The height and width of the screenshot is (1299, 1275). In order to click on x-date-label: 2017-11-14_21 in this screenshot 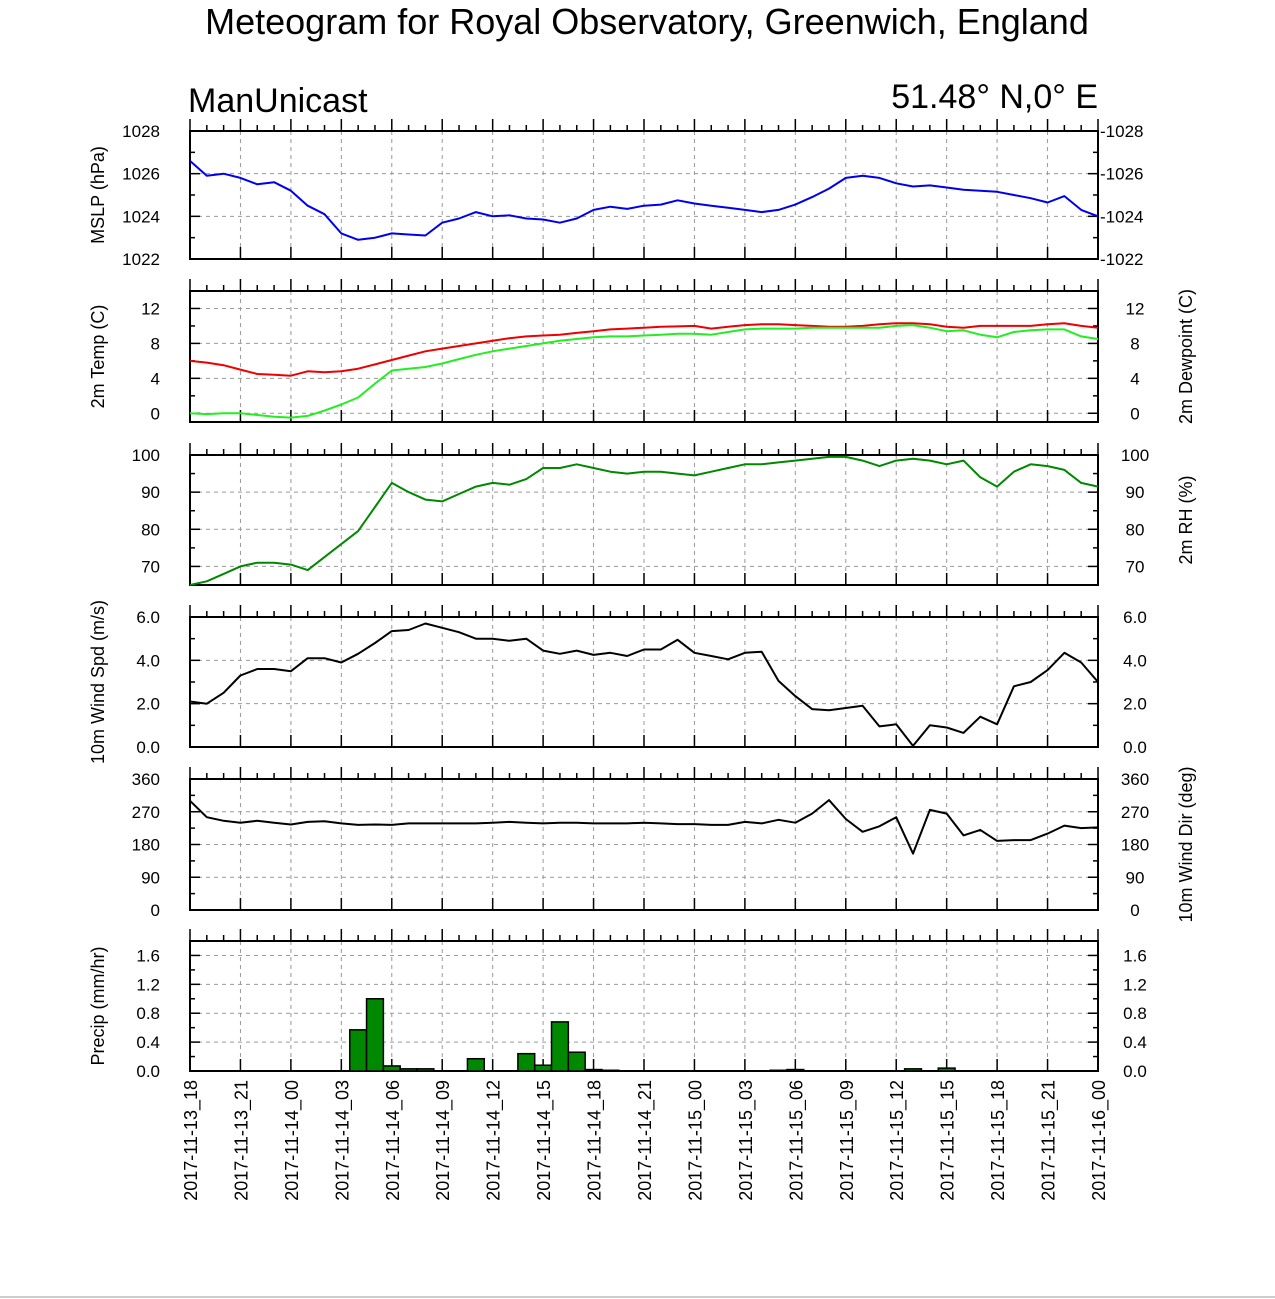, I will do `click(645, 1140)`.